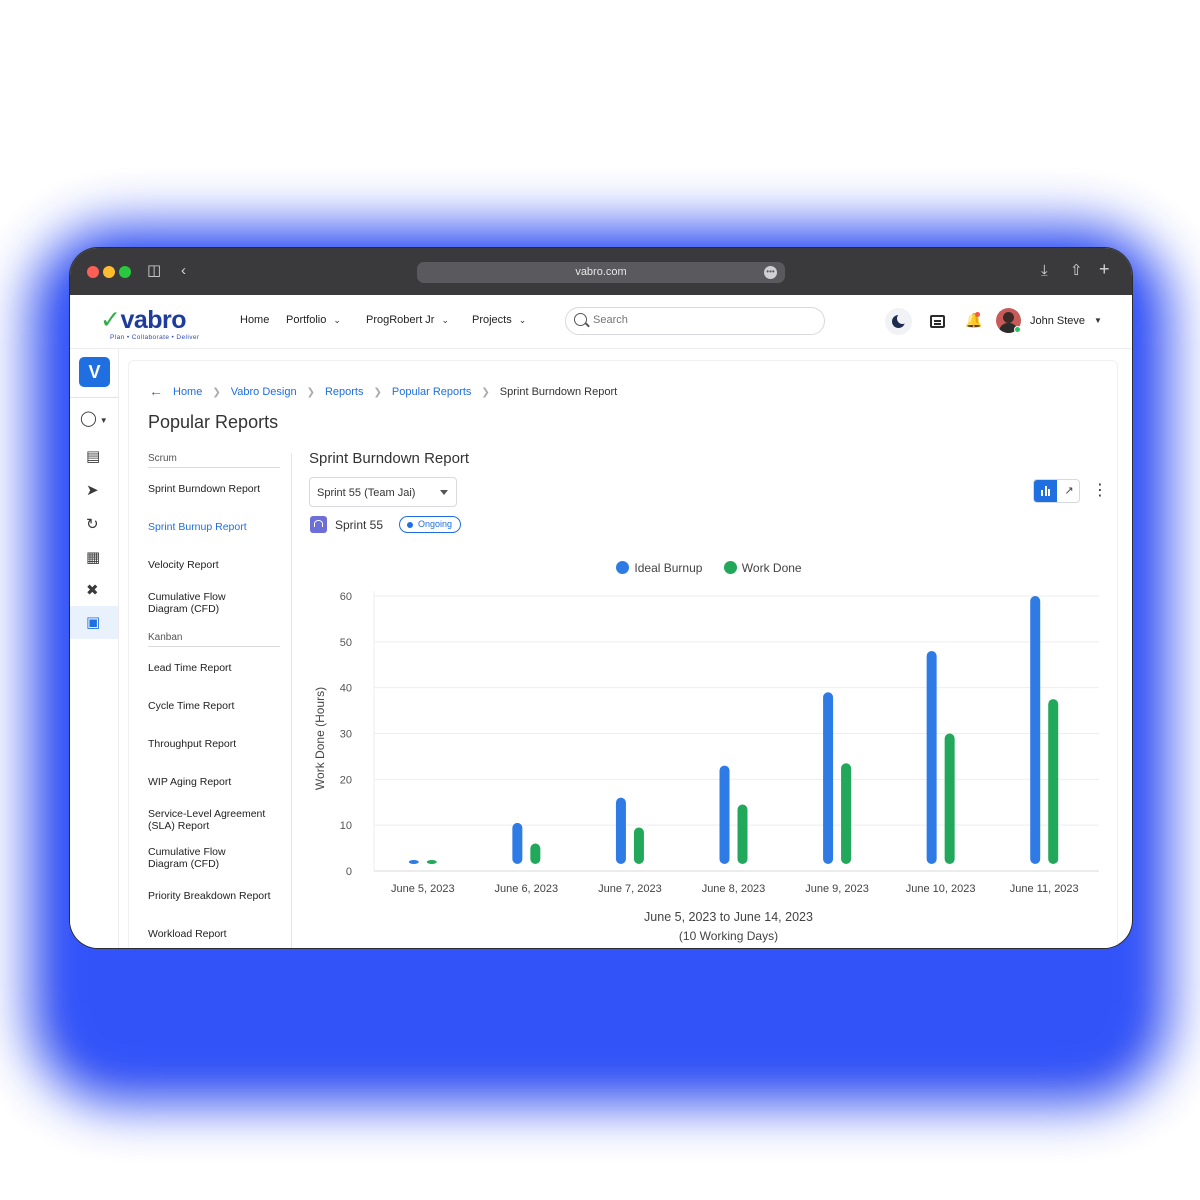 The width and height of the screenshot is (1200, 1200). I want to click on x-tick-label: June 7, 2023, so click(630, 889).